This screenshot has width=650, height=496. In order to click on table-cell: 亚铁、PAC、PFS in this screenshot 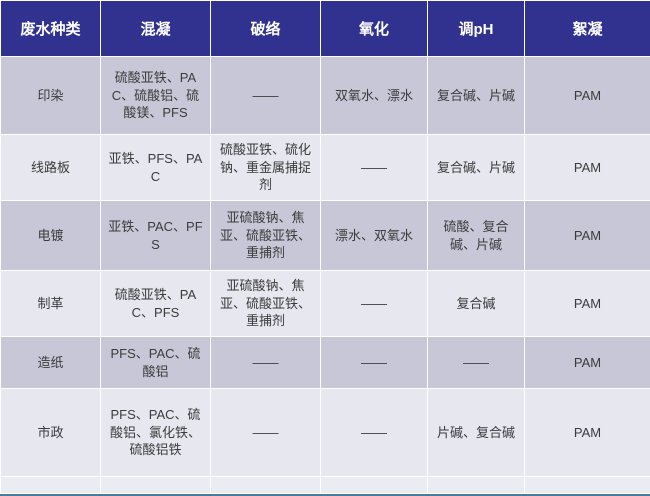, I will do `click(155, 235)`.